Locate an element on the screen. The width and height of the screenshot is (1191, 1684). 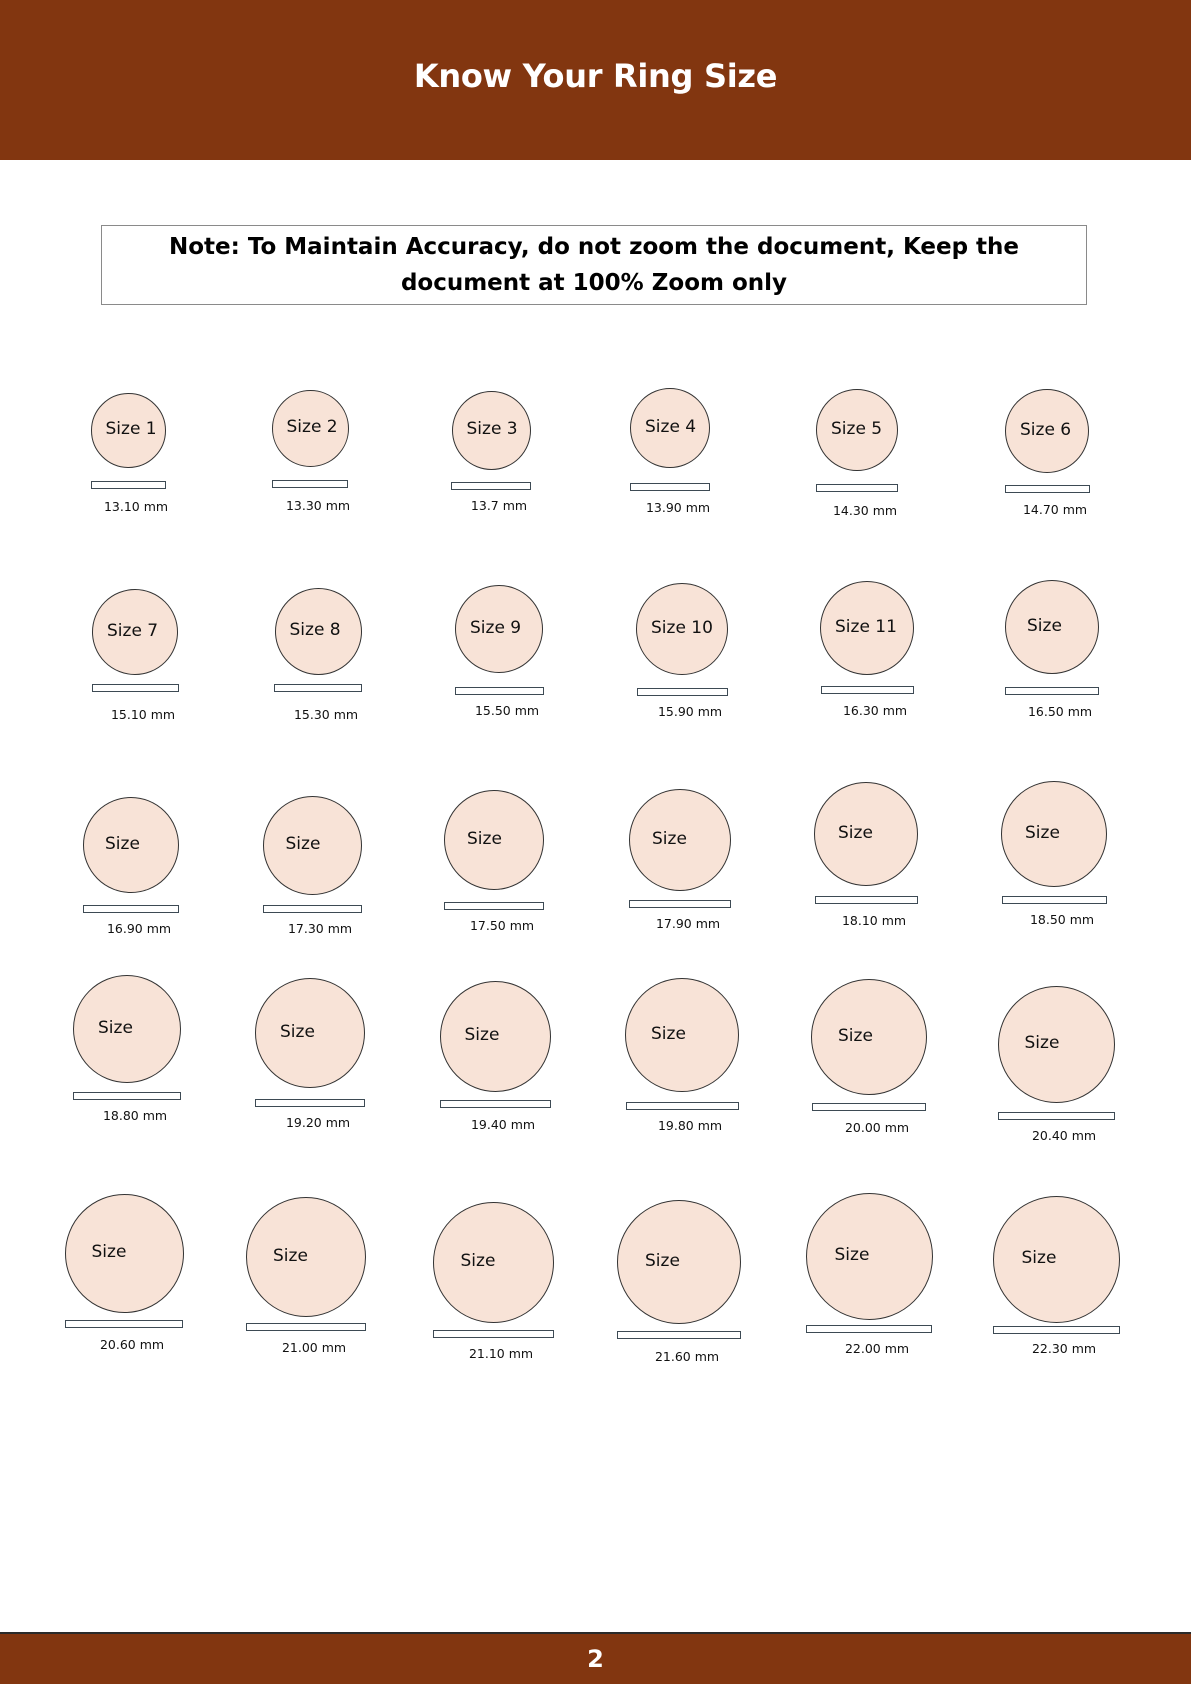
ring-circle: Size 5 is located at coordinates (857, 430).